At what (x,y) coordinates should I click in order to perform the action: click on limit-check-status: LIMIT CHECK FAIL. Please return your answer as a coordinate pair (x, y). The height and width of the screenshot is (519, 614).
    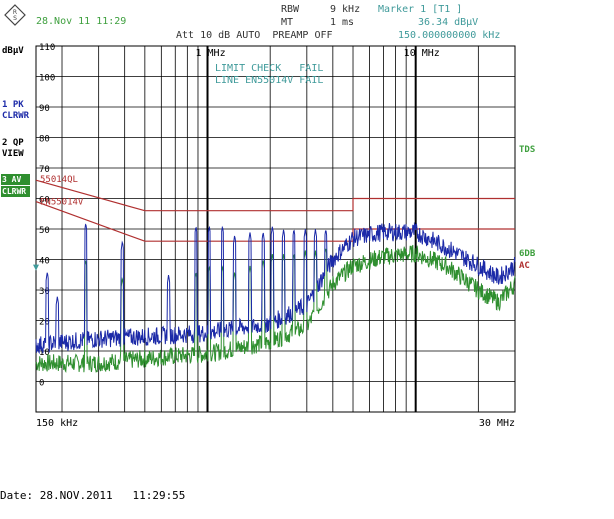
    Looking at the image, I should click on (269, 68).